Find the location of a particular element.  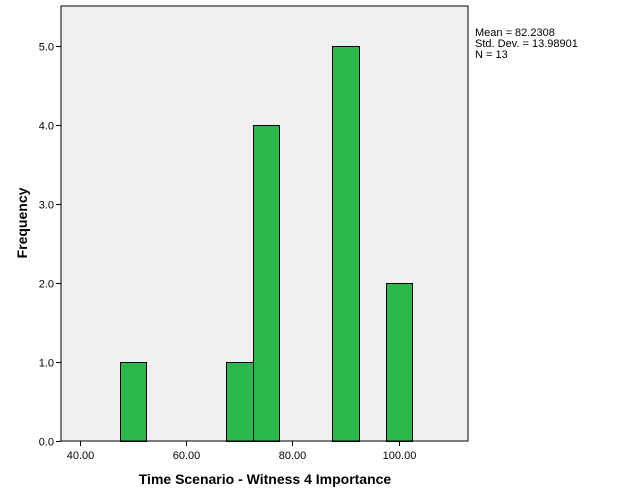

stats-n: N = 13 is located at coordinates (491, 55).